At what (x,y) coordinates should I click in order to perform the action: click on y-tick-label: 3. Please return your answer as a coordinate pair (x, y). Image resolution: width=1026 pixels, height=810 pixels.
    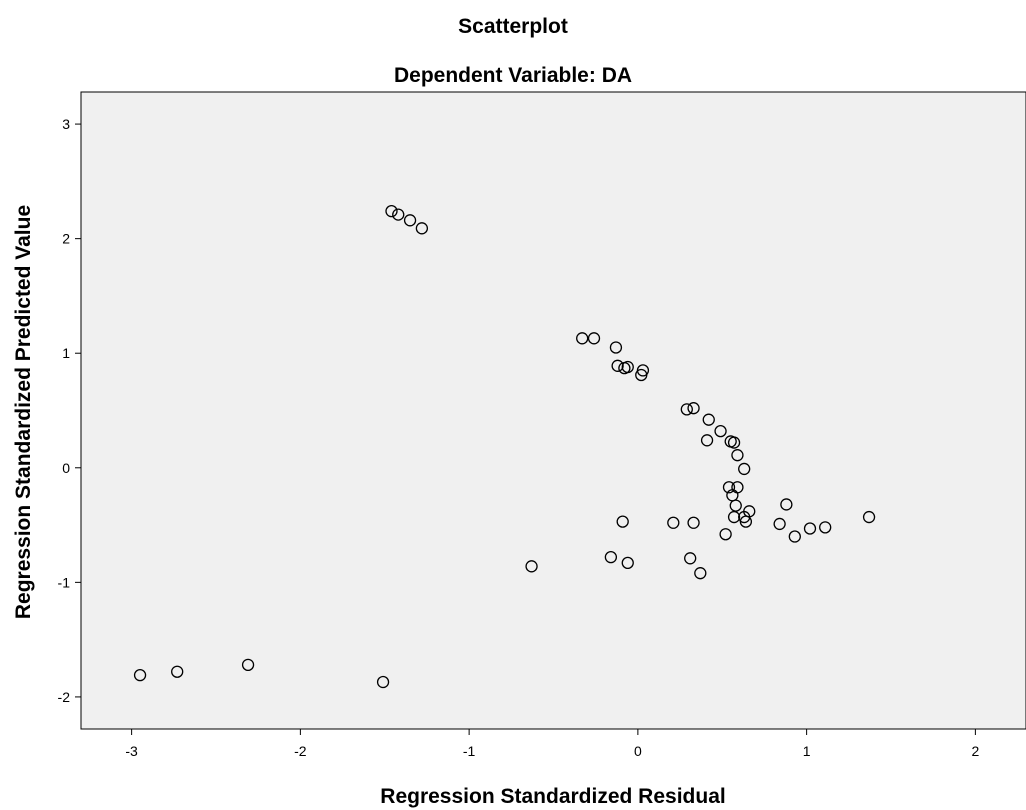
    Looking at the image, I should click on (66, 124).